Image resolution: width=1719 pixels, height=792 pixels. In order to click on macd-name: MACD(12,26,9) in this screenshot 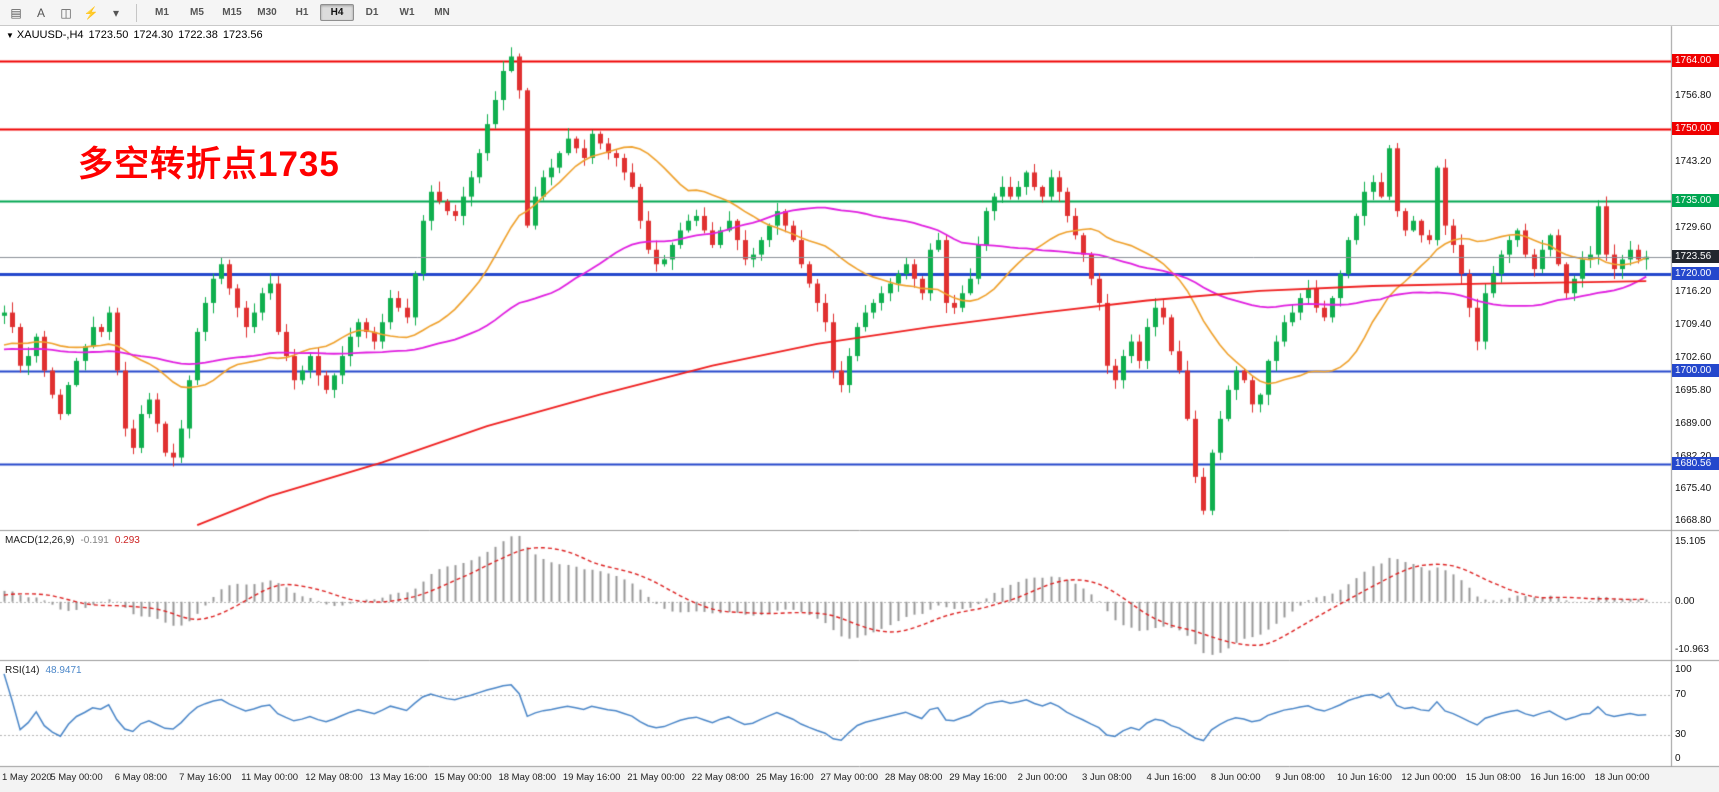, I will do `click(40, 540)`.